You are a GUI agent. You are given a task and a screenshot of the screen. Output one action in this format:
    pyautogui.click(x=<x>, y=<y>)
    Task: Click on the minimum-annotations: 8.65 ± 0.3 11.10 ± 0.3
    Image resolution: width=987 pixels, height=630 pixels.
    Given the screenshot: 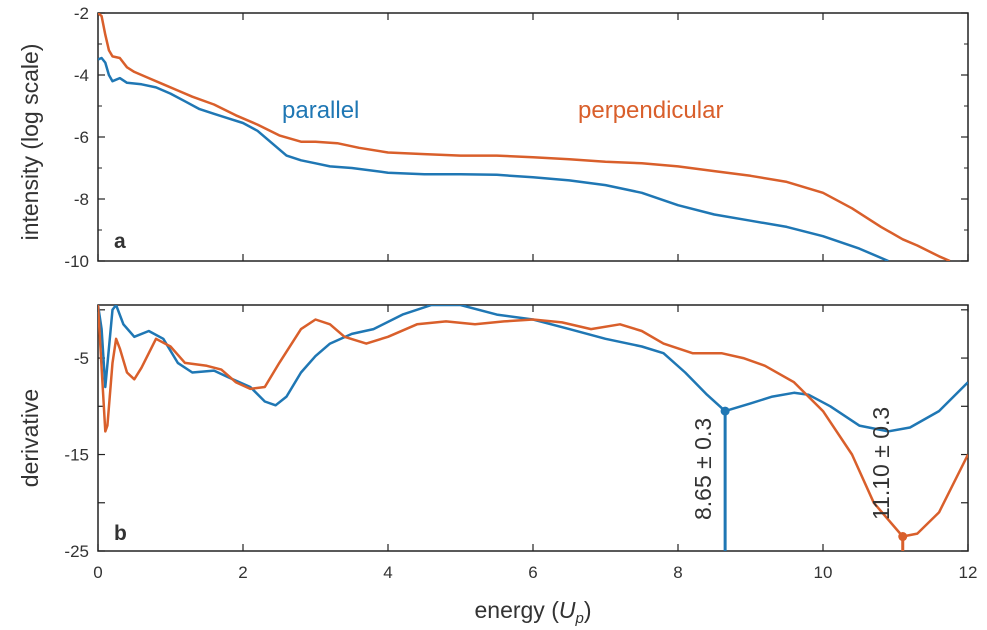 What is the action you would take?
    pyautogui.click(x=799, y=478)
    